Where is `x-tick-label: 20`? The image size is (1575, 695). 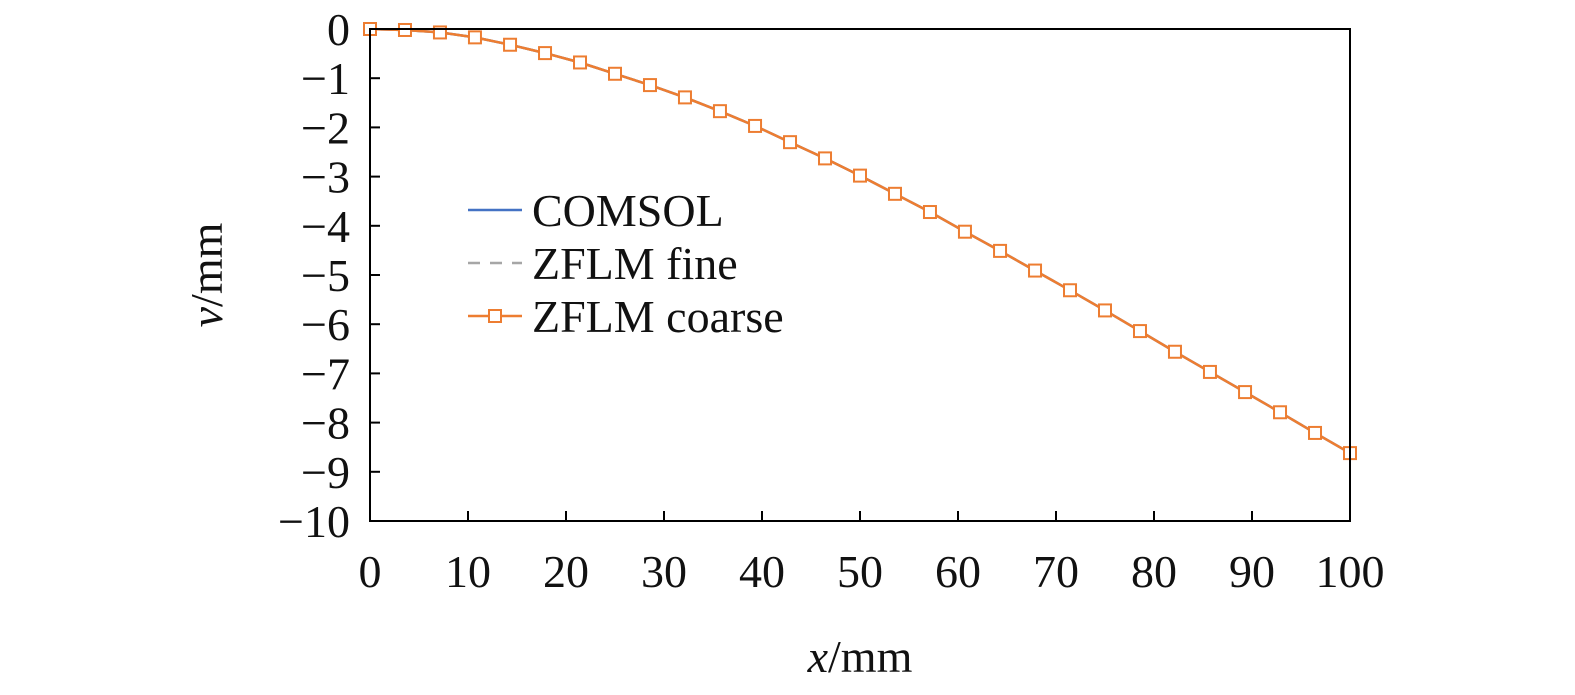 x-tick-label: 20 is located at coordinates (566, 571).